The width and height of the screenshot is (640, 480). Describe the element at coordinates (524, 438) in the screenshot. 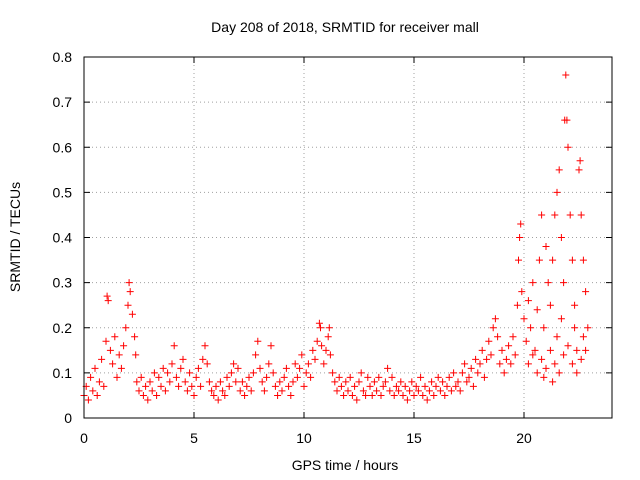

I see `x-tick-label: 20` at that location.